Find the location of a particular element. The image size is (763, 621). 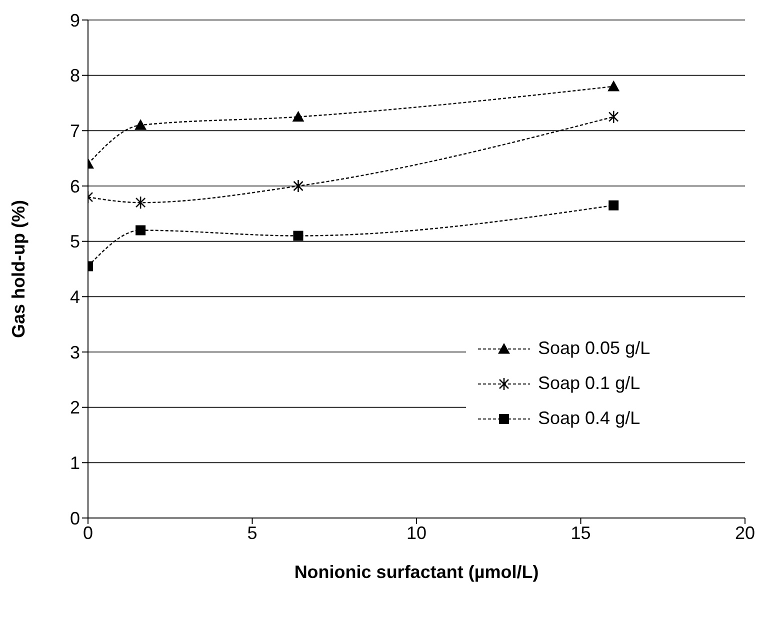

y-tick-label: 5 is located at coordinates (75, 242).